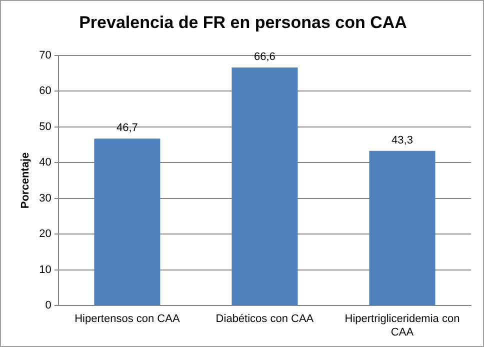  Describe the element at coordinates (243, 22) in the screenshot. I see `chart-title: Prevalencia de FR en personas con CAA` at that location.